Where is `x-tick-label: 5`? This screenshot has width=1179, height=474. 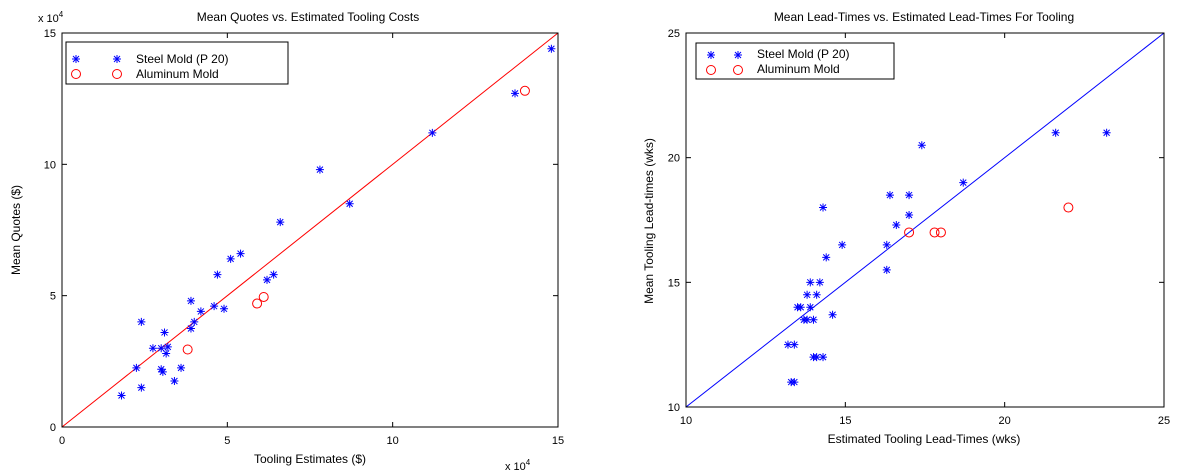
x-tick-label: 5 is located at coordinates (227, 441).